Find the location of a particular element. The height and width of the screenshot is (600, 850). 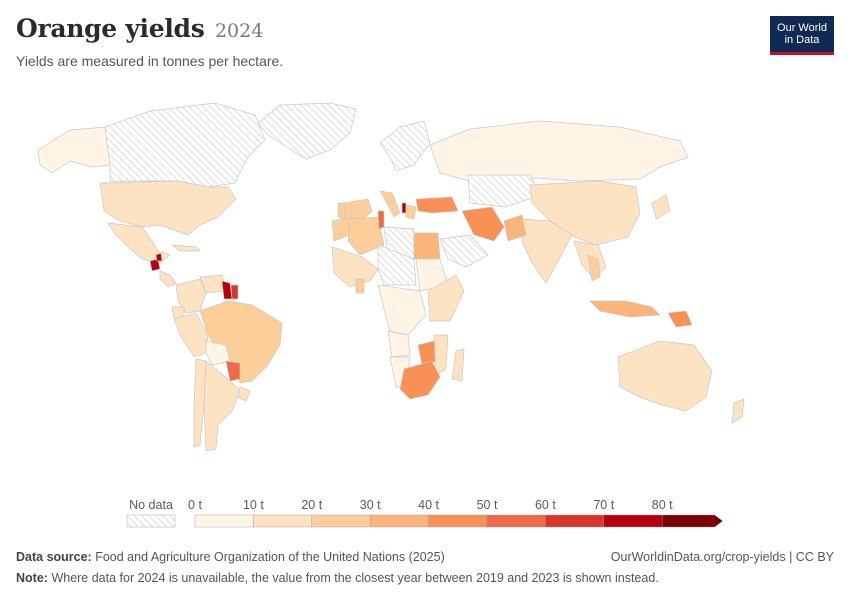

region-mexico is located at coordinates (139, 243).